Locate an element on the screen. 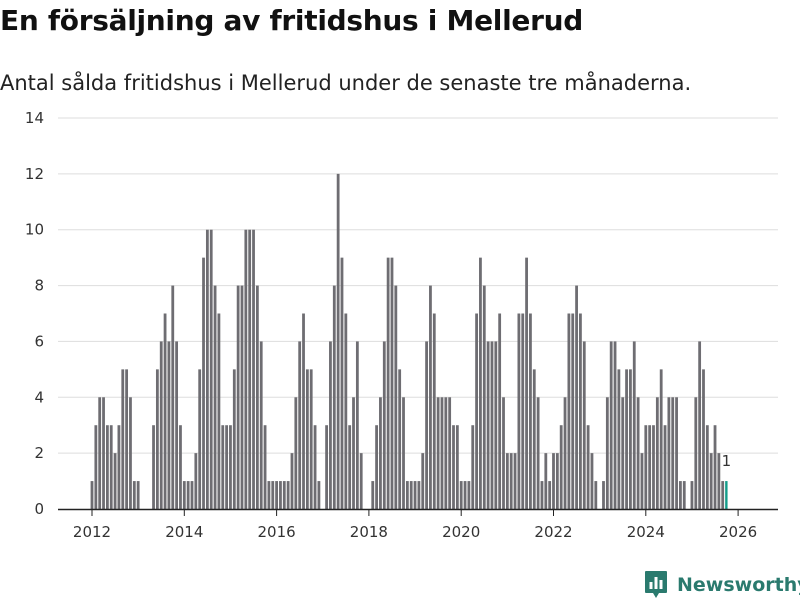 The width and height of the screenshot is (800, 600). x-tick-label: 2012 is located at coordinates (92, 532).